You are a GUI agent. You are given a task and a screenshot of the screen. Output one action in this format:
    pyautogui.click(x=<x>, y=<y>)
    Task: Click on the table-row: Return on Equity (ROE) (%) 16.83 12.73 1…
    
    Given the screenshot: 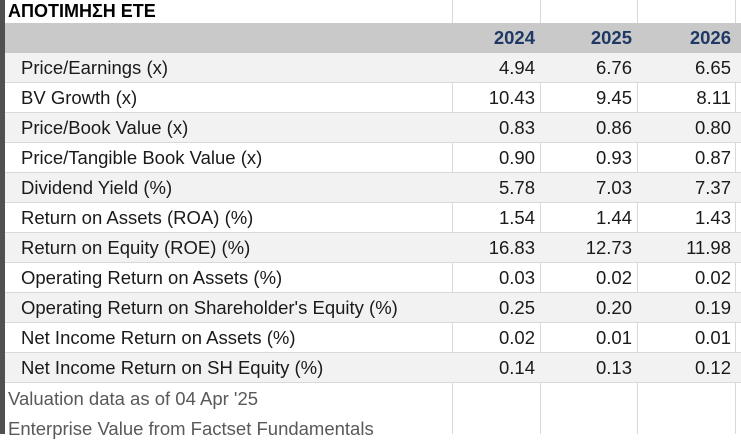 What is the action you would take?
    pyautogui.click(x=373, y=248)
    